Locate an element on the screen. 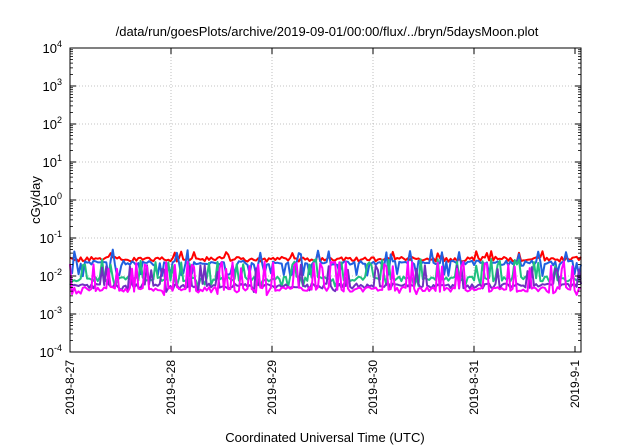 The width and height of the screenshot is (640, 448). x-tick-label: 2019-9-1 is located at coordinates (575, 384).